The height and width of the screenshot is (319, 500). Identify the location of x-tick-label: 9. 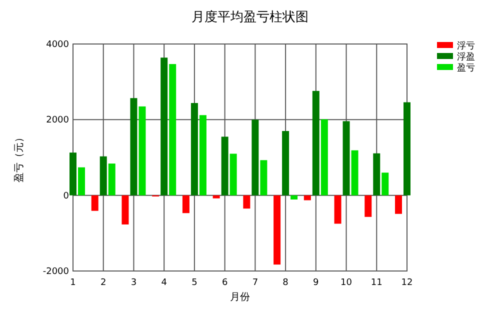
(316, 283).